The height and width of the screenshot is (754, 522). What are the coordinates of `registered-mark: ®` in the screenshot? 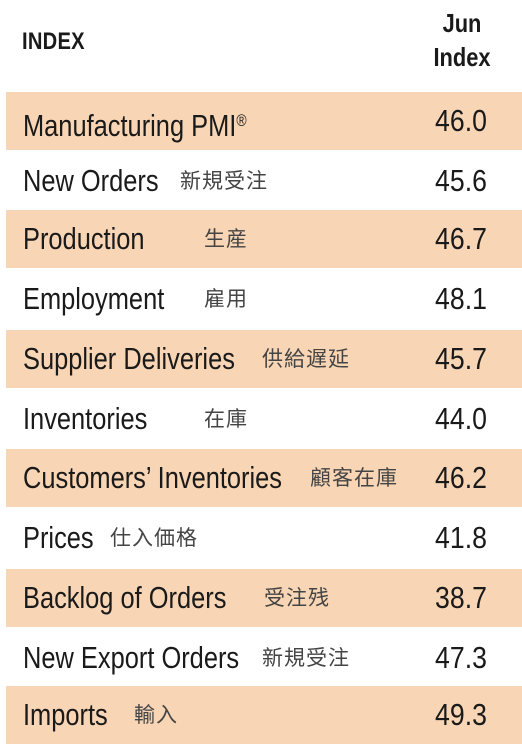 It's located at (241, 120).